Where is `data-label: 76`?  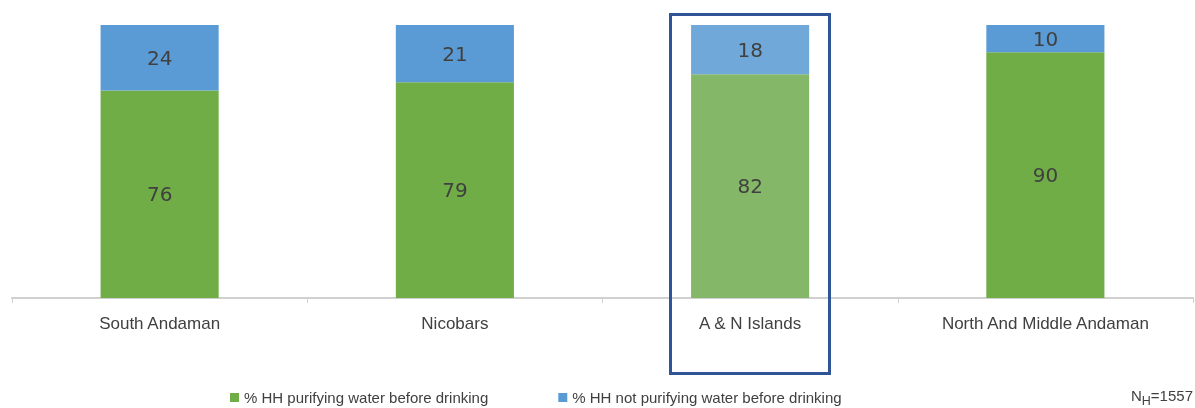 data-label: 76 is located at coordinates (159, 194).